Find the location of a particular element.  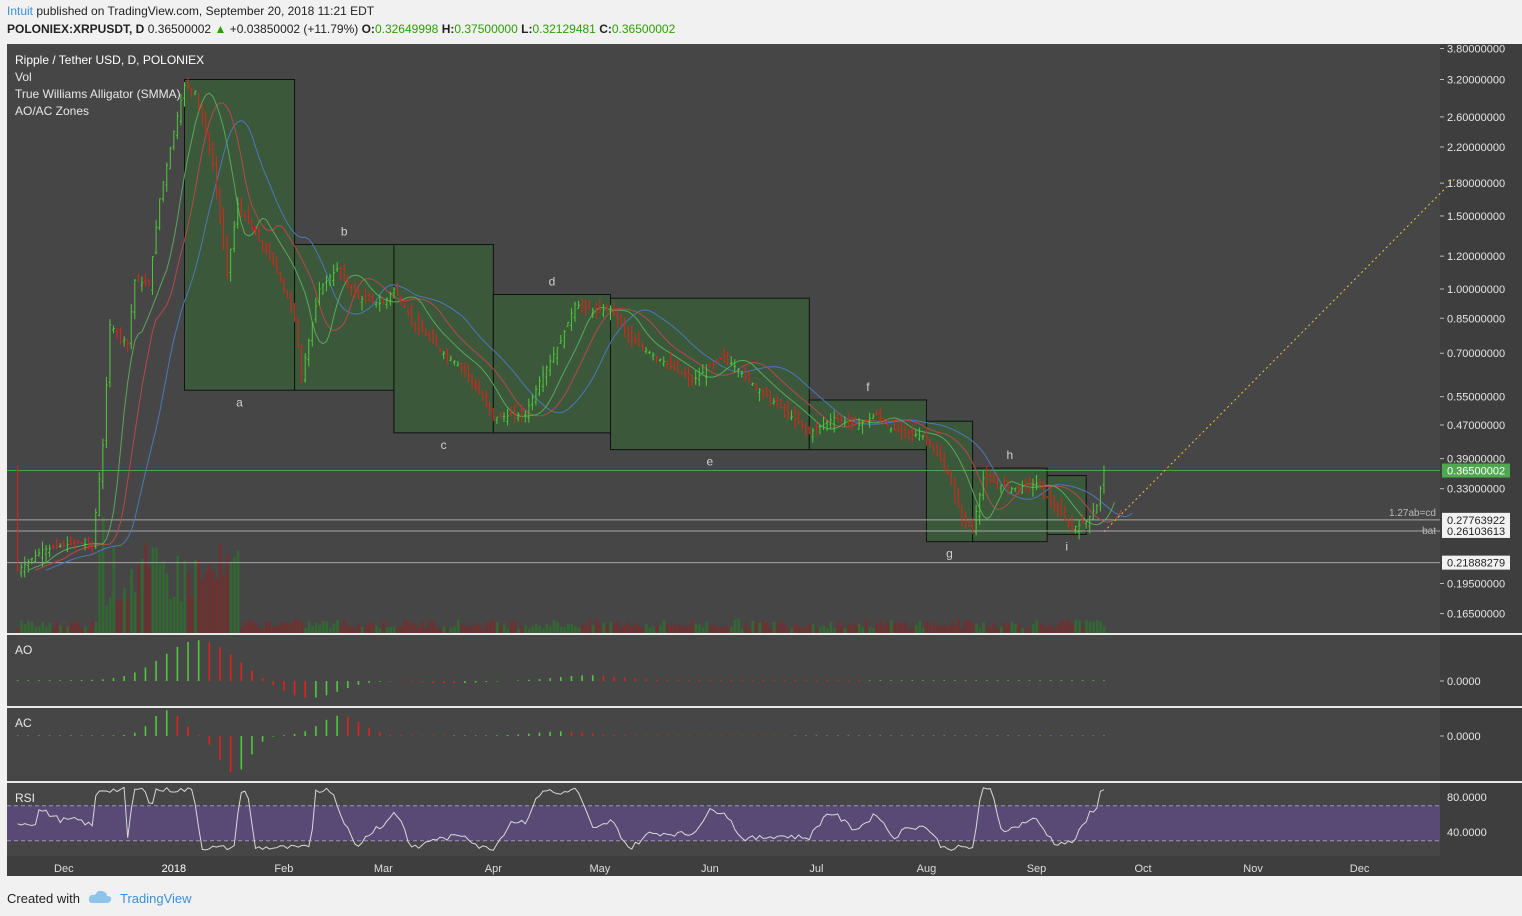

ao-bars is located at coordinates (560, 669).